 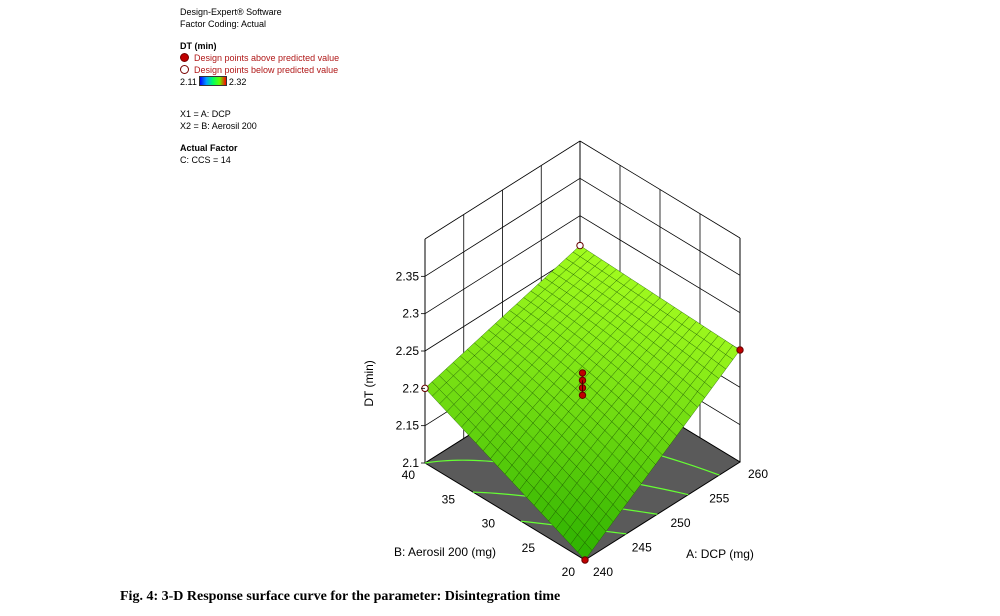 What do you see at coordinates (408, 276) in the screenshot?
I see `z-tick-label-5: 2.35` at bounding box center [408, 276].